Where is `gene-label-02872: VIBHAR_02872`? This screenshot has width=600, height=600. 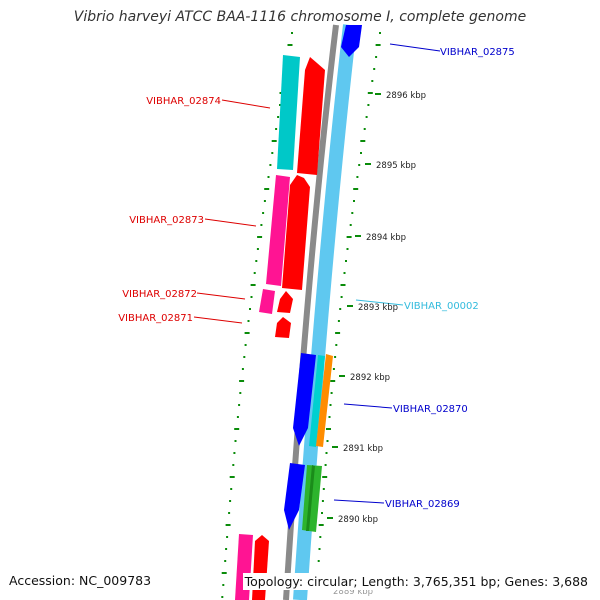
gene-label-02872: VIBHAR_02872 is located at coordinates (159, 294).